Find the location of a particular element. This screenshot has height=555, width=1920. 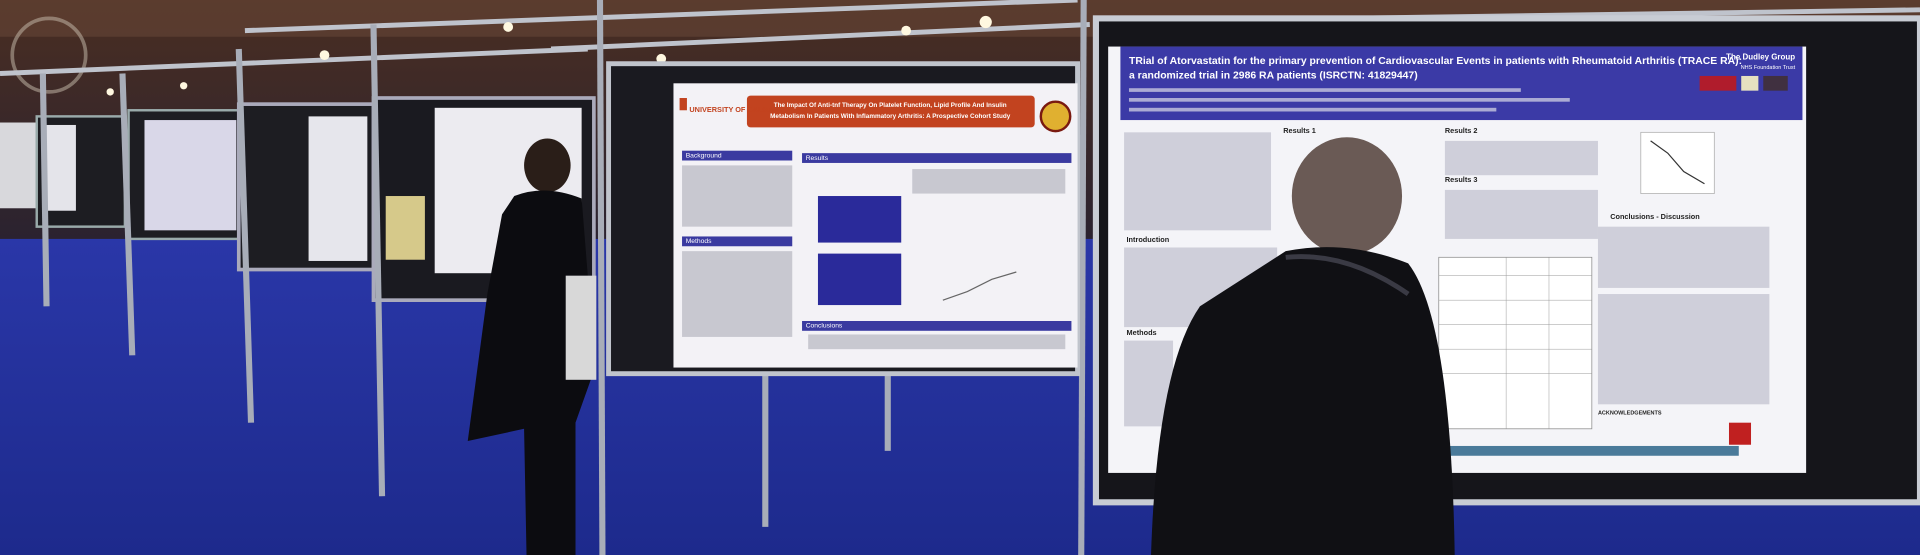

section-heading: Results 2 is located at coordinates (1461, 130).